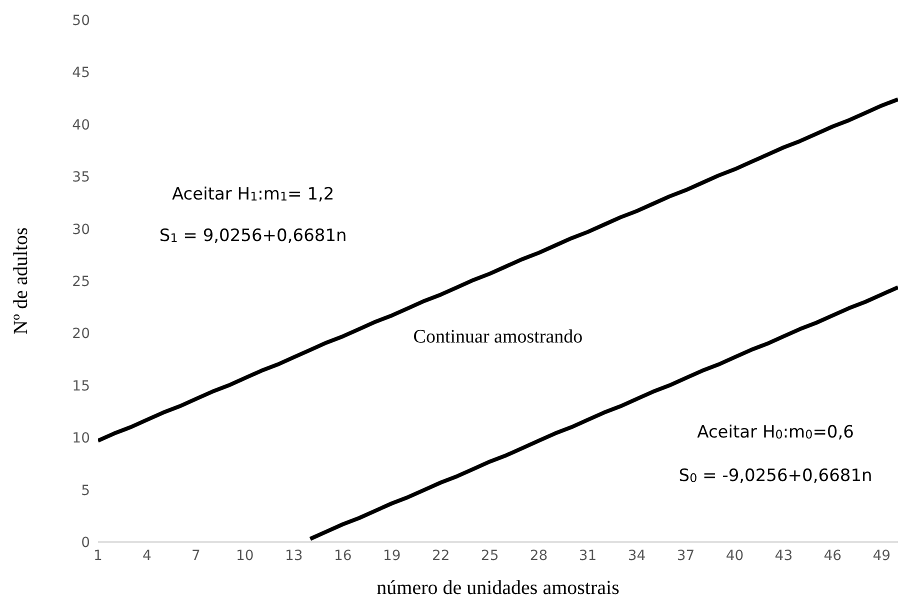  What do you see at coordinates (441, 556) in the screenshot?
I see `x-tick-label: 22` at bounding box center [441, 556].